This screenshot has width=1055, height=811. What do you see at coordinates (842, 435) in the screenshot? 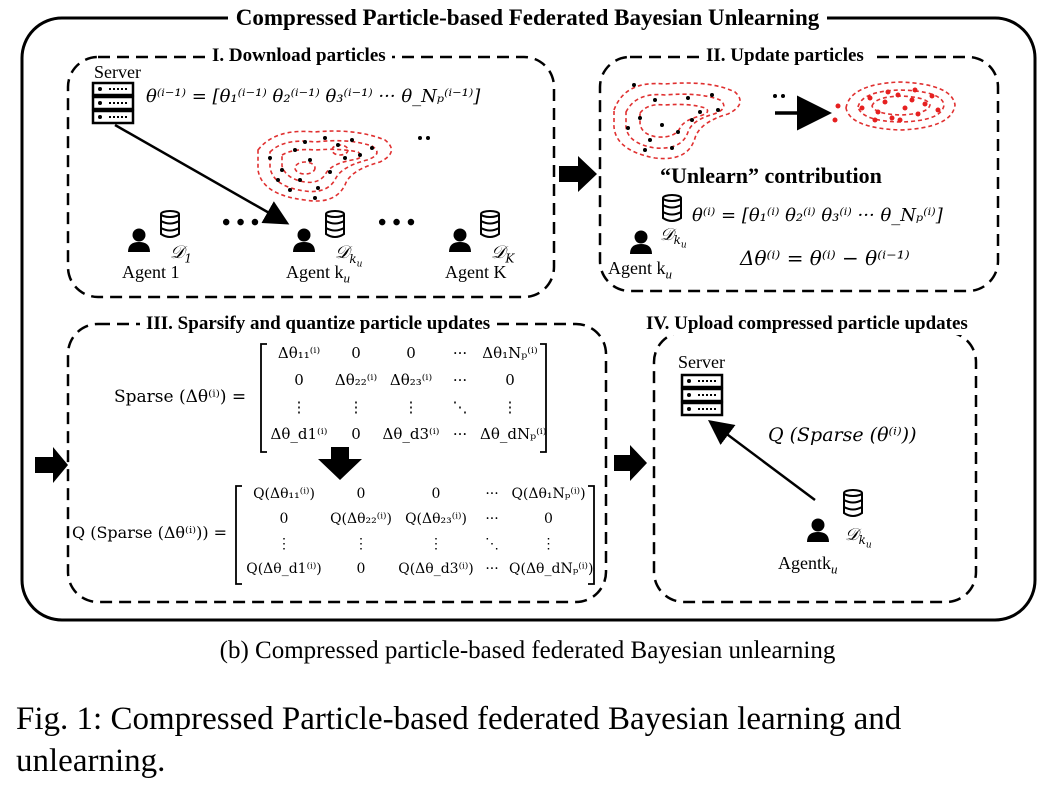
I see `q-sparse-label: Q (Sparse (θ⁽ⁱ⁾))` at bounding box center [842, 435].